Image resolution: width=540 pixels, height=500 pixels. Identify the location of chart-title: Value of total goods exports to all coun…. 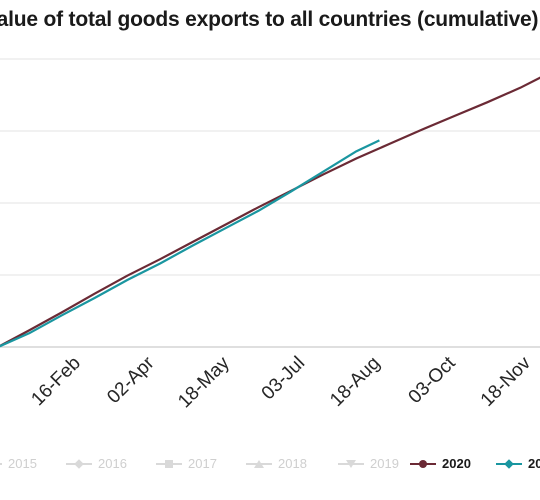
(270, 25).